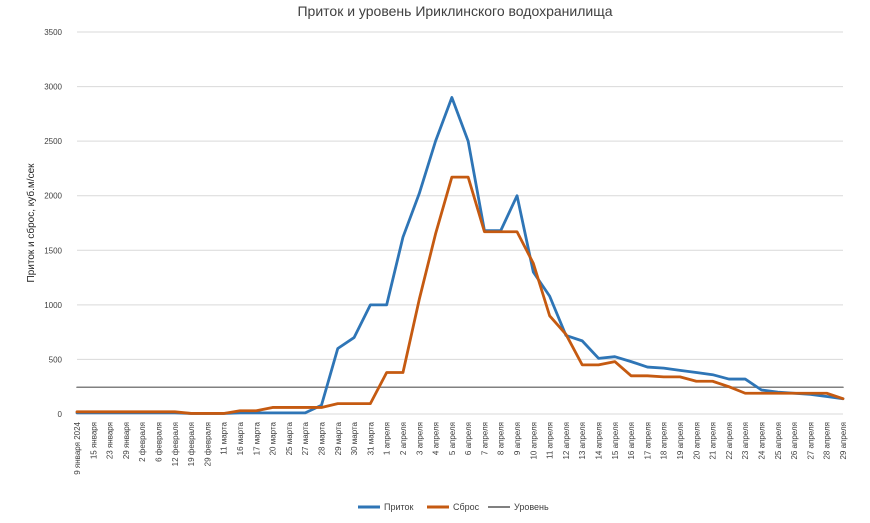  I want to click on x-tick-label: 20 марта, so click(273, 438).